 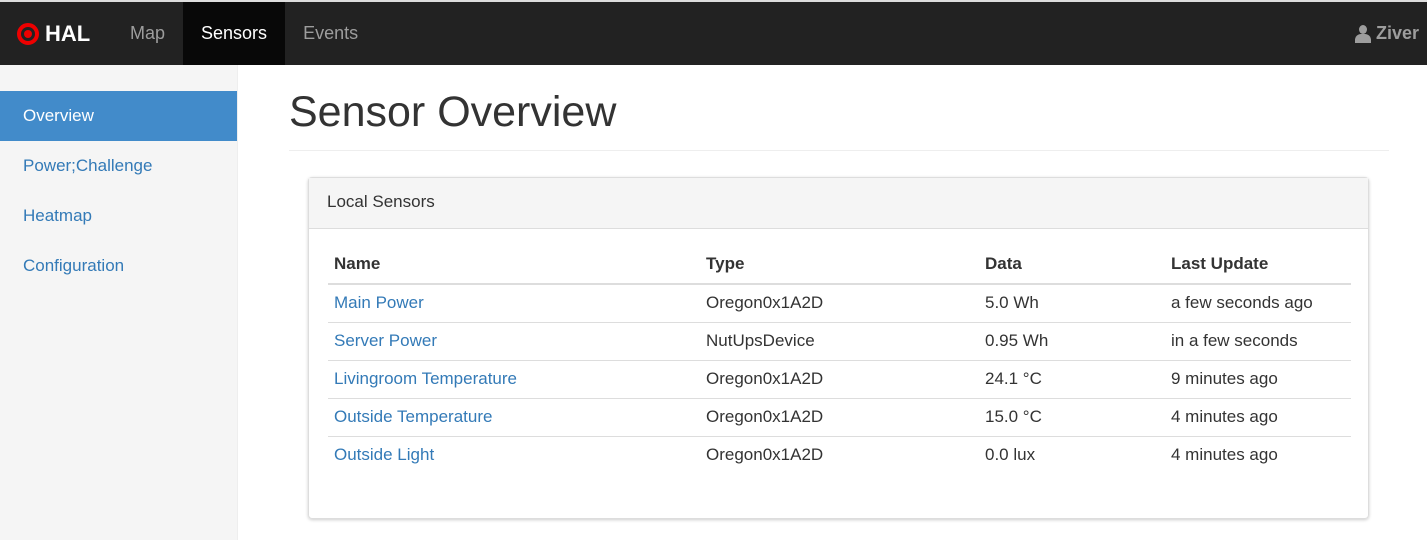 What do you see at coordinates (413, 416) in the screenshot?
I see `sensor-link: Outside Temperature` at bounding box center [413, 416].